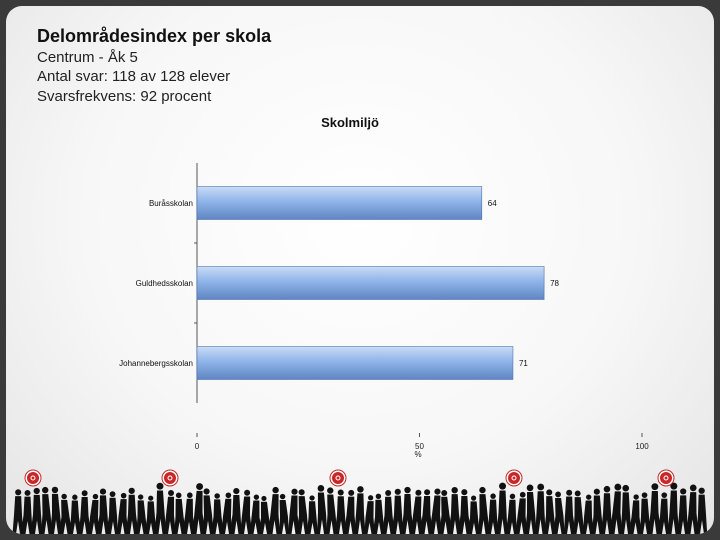 This screenshot has width=720, height=540. Describe the element at coordinates (154, 36) in the screenshot. I see `page-title: Delområdesindex per skola` at that location.